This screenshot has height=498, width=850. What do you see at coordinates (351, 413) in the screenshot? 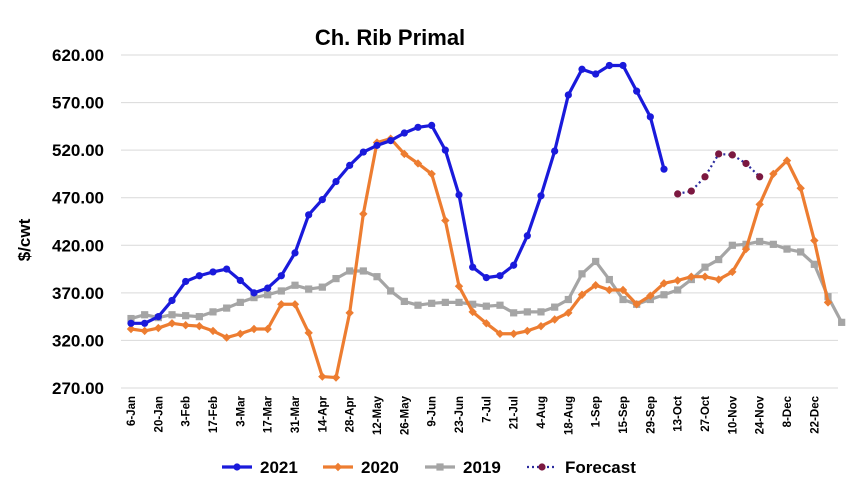
I see `x-tick-label: 28-Apr` at bounding box center [351, 413].